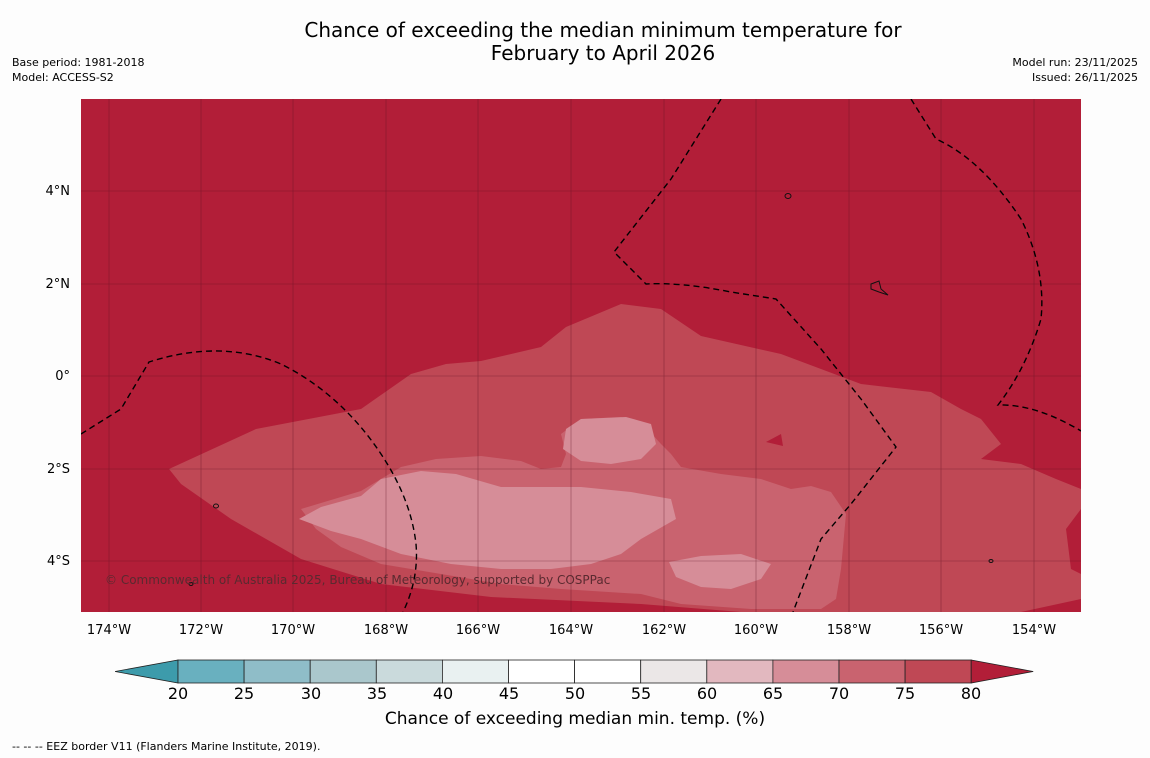 This screenshot has width=1150, height=758. Describe the element at coordinates (78, 70) in the screenshot. I see `meta-left: Base period: 1981-2018 Model: ACCESS-S2` at that location.